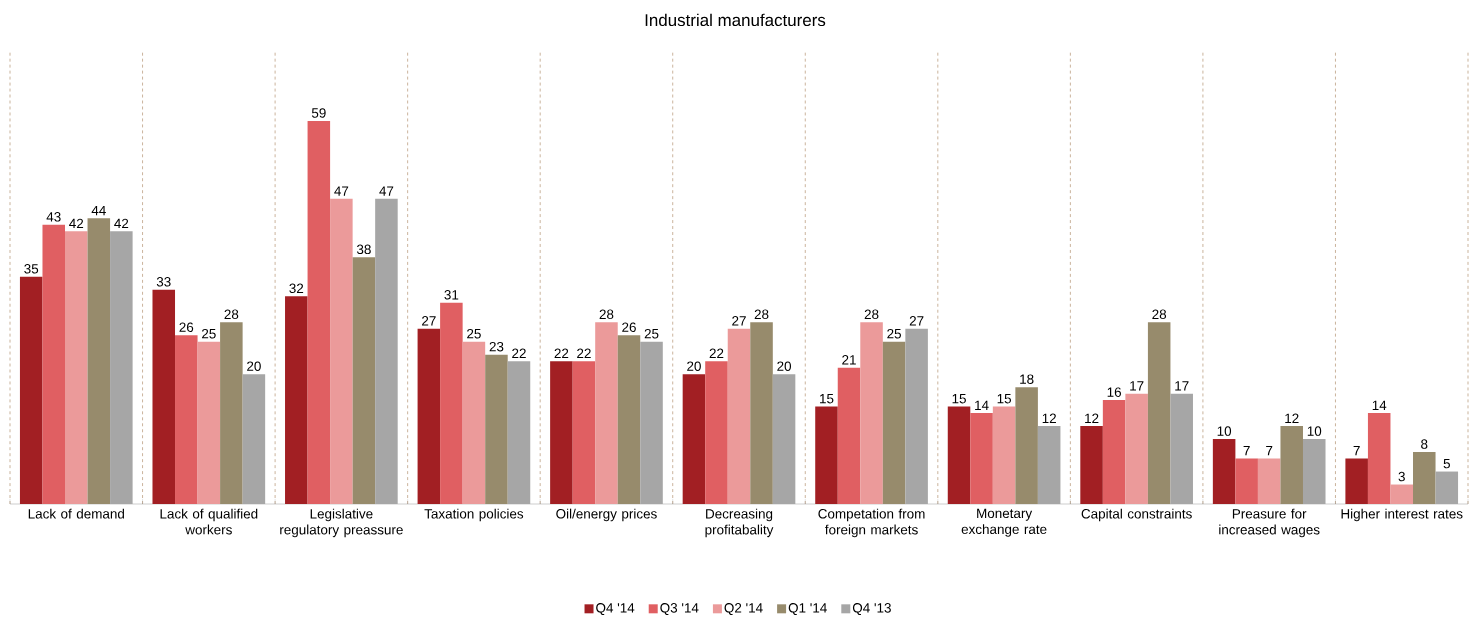  What do you see at coordinates (739, 523) in the screenshot?
I see `x-tick-label: Decreasing profitabality` at bounding box center [739, 523].